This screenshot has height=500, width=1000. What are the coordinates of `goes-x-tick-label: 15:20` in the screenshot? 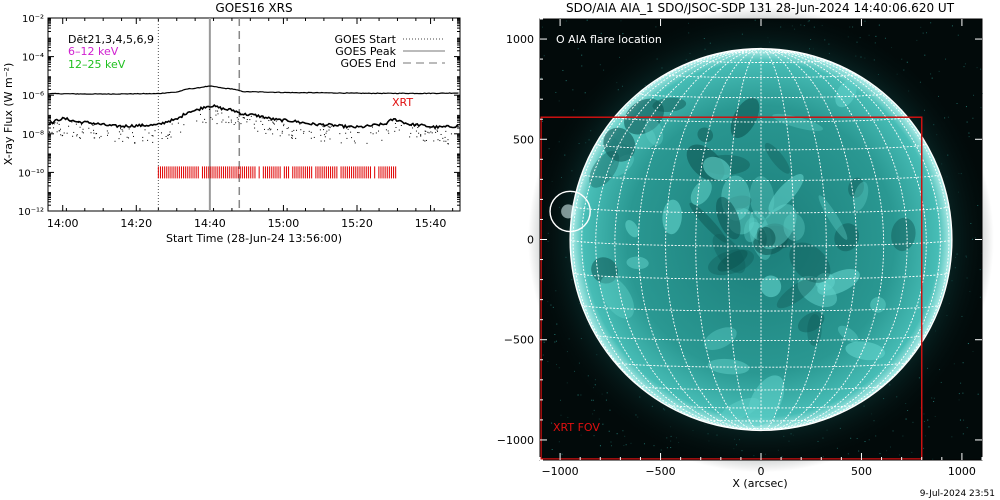 It's located at (357, 223).